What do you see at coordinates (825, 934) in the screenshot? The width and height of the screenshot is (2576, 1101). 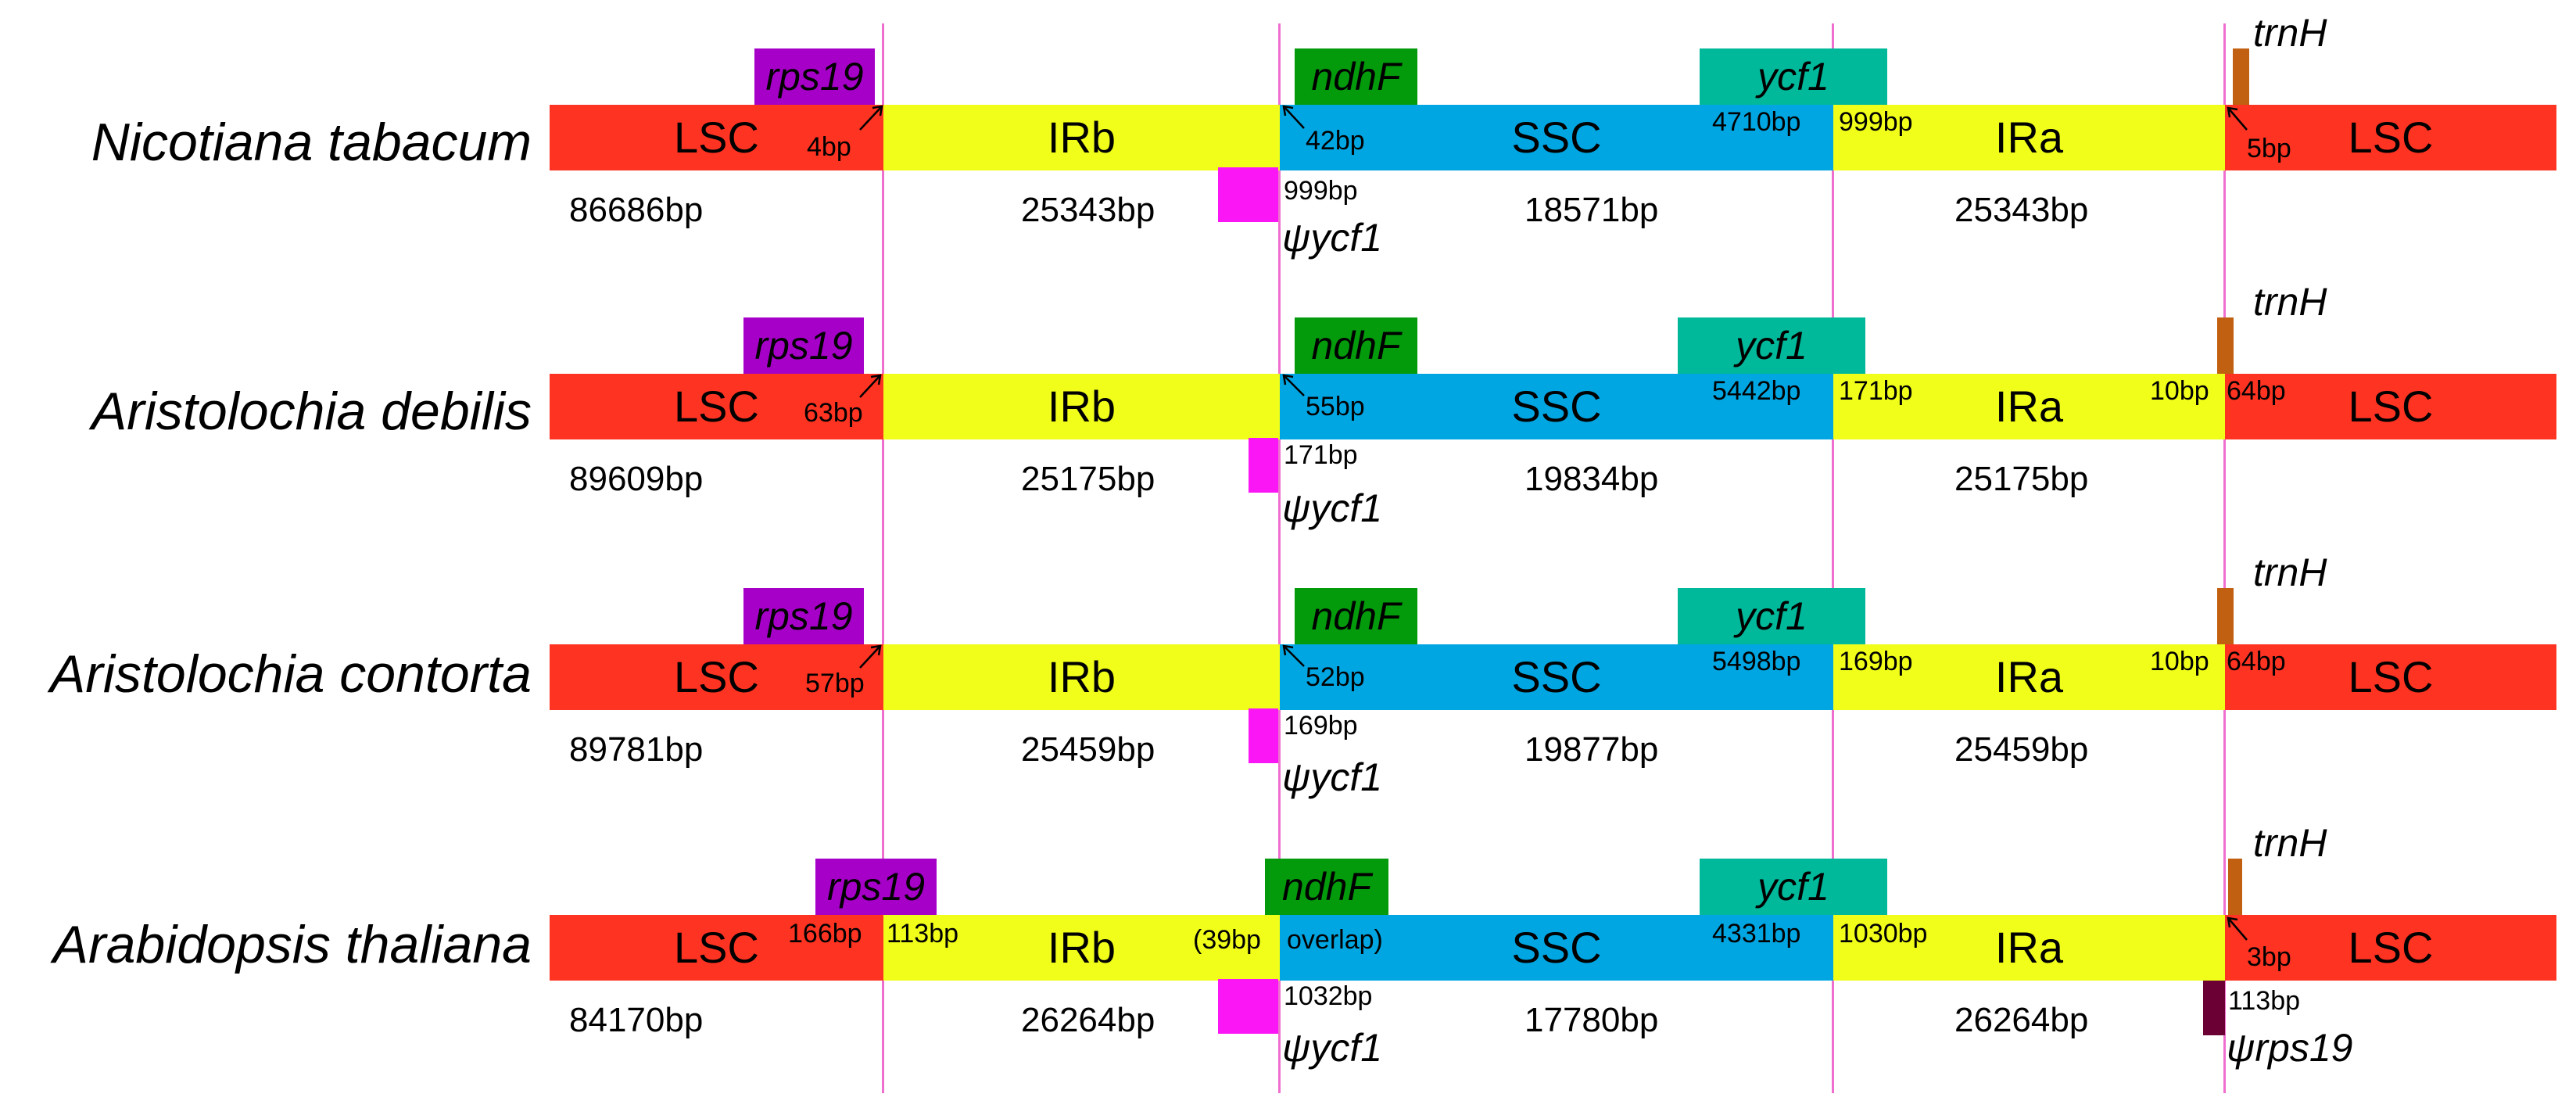 I see `rps19-lsc-length: 166bp` at bounding box center [825, 934].